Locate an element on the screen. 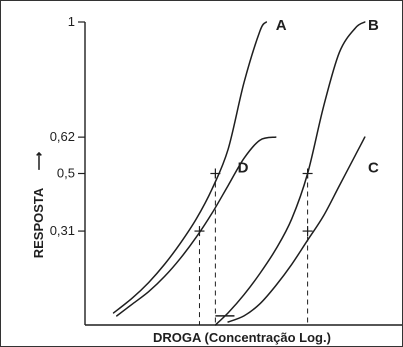 The height and width of the screenshot is (347, 403). curve-label-c: C is located at coordinates (373, 167).